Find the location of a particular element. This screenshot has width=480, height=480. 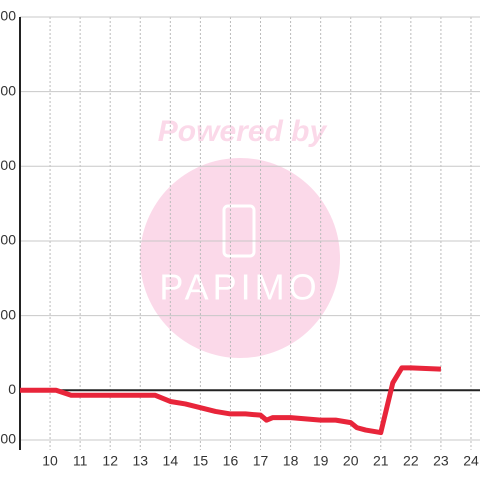

x-tick-label: 15 is located at coordinates (201, 461).